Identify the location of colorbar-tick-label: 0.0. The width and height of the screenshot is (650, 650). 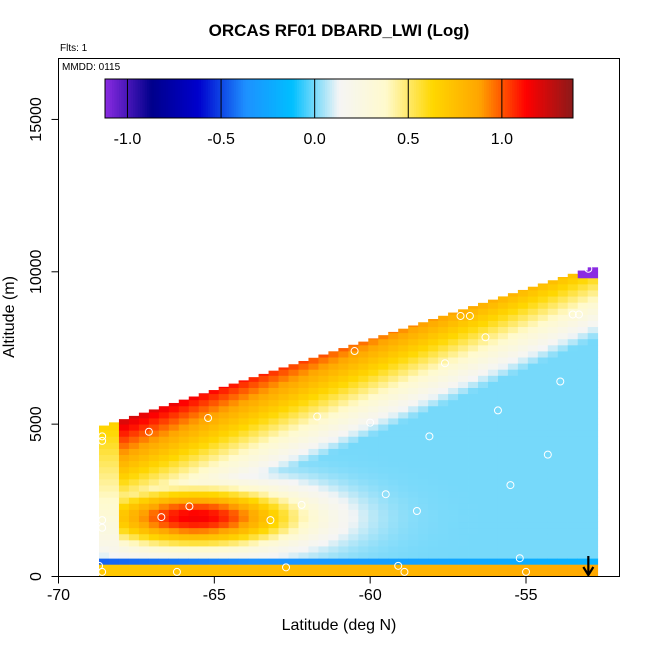
(315, 139).